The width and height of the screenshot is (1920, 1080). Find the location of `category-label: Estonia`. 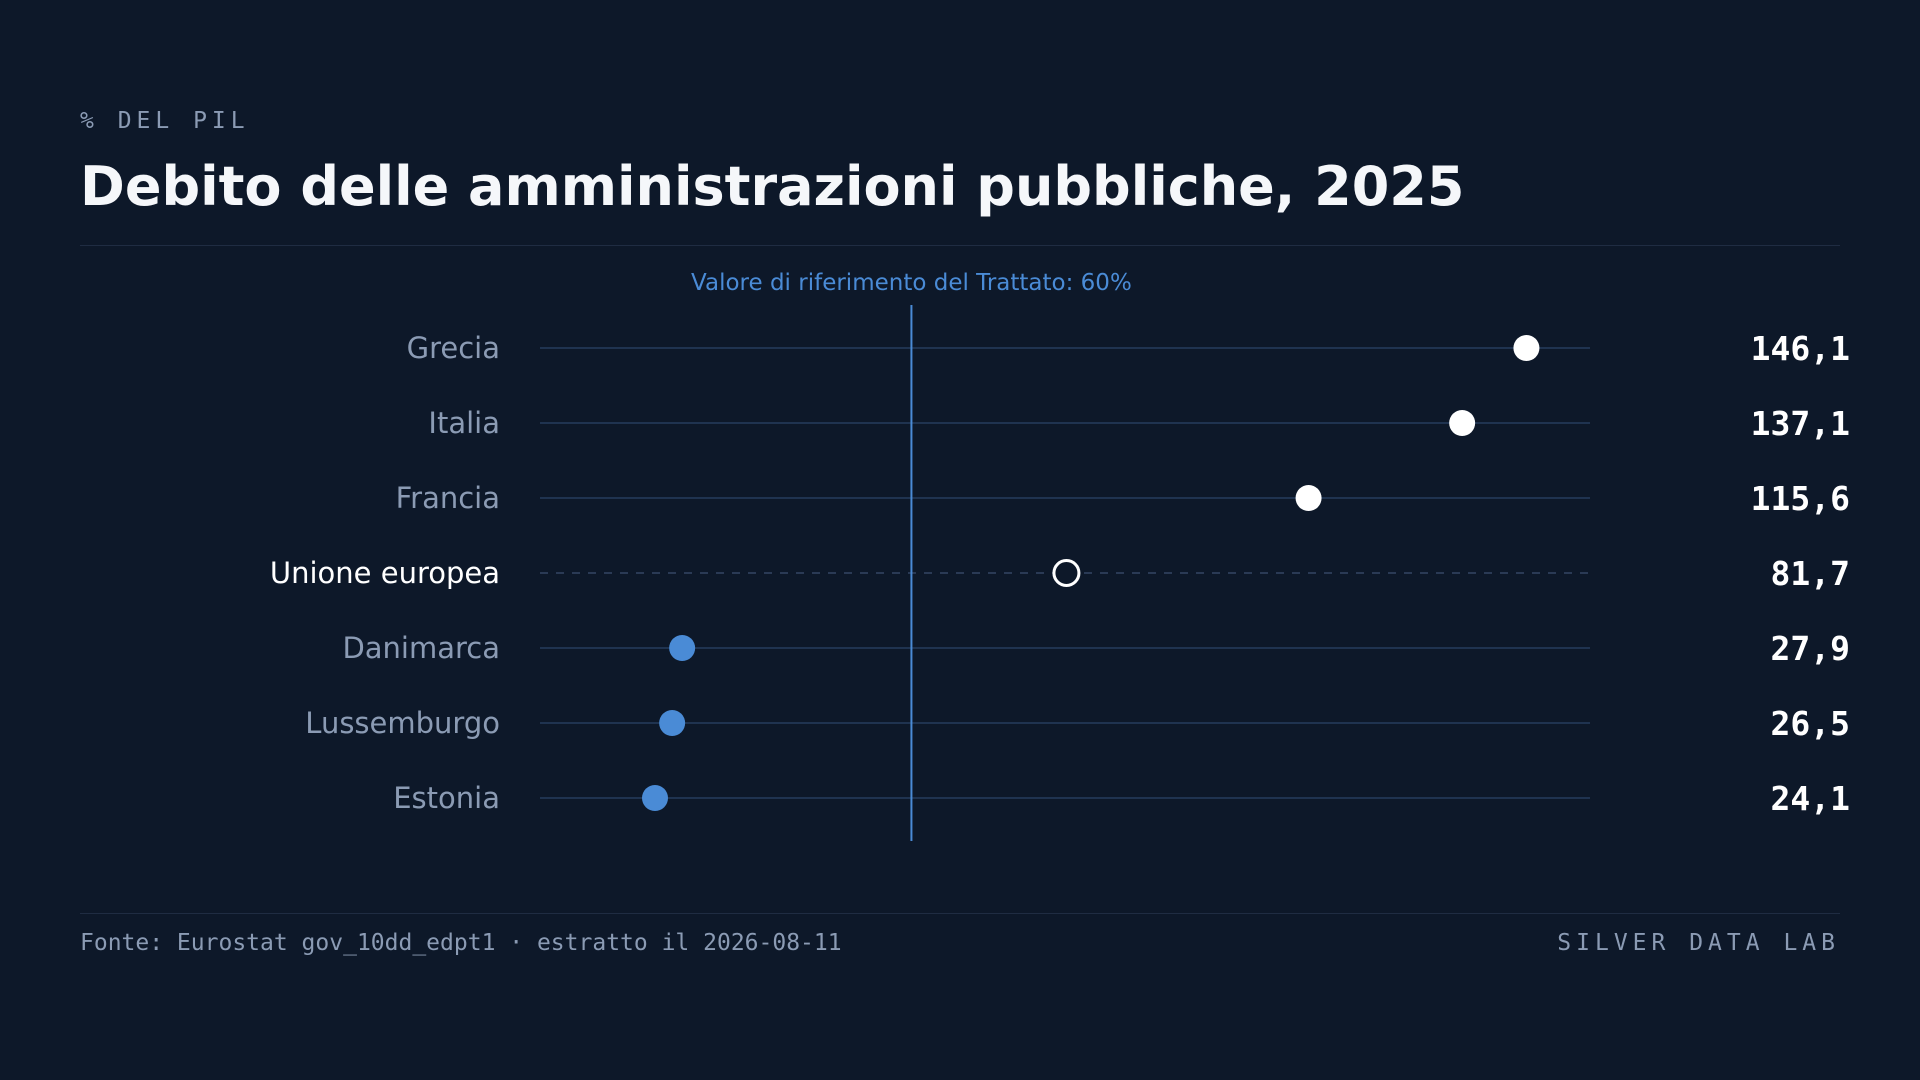

category-label: Estonia is located at coordinates (446, 798).